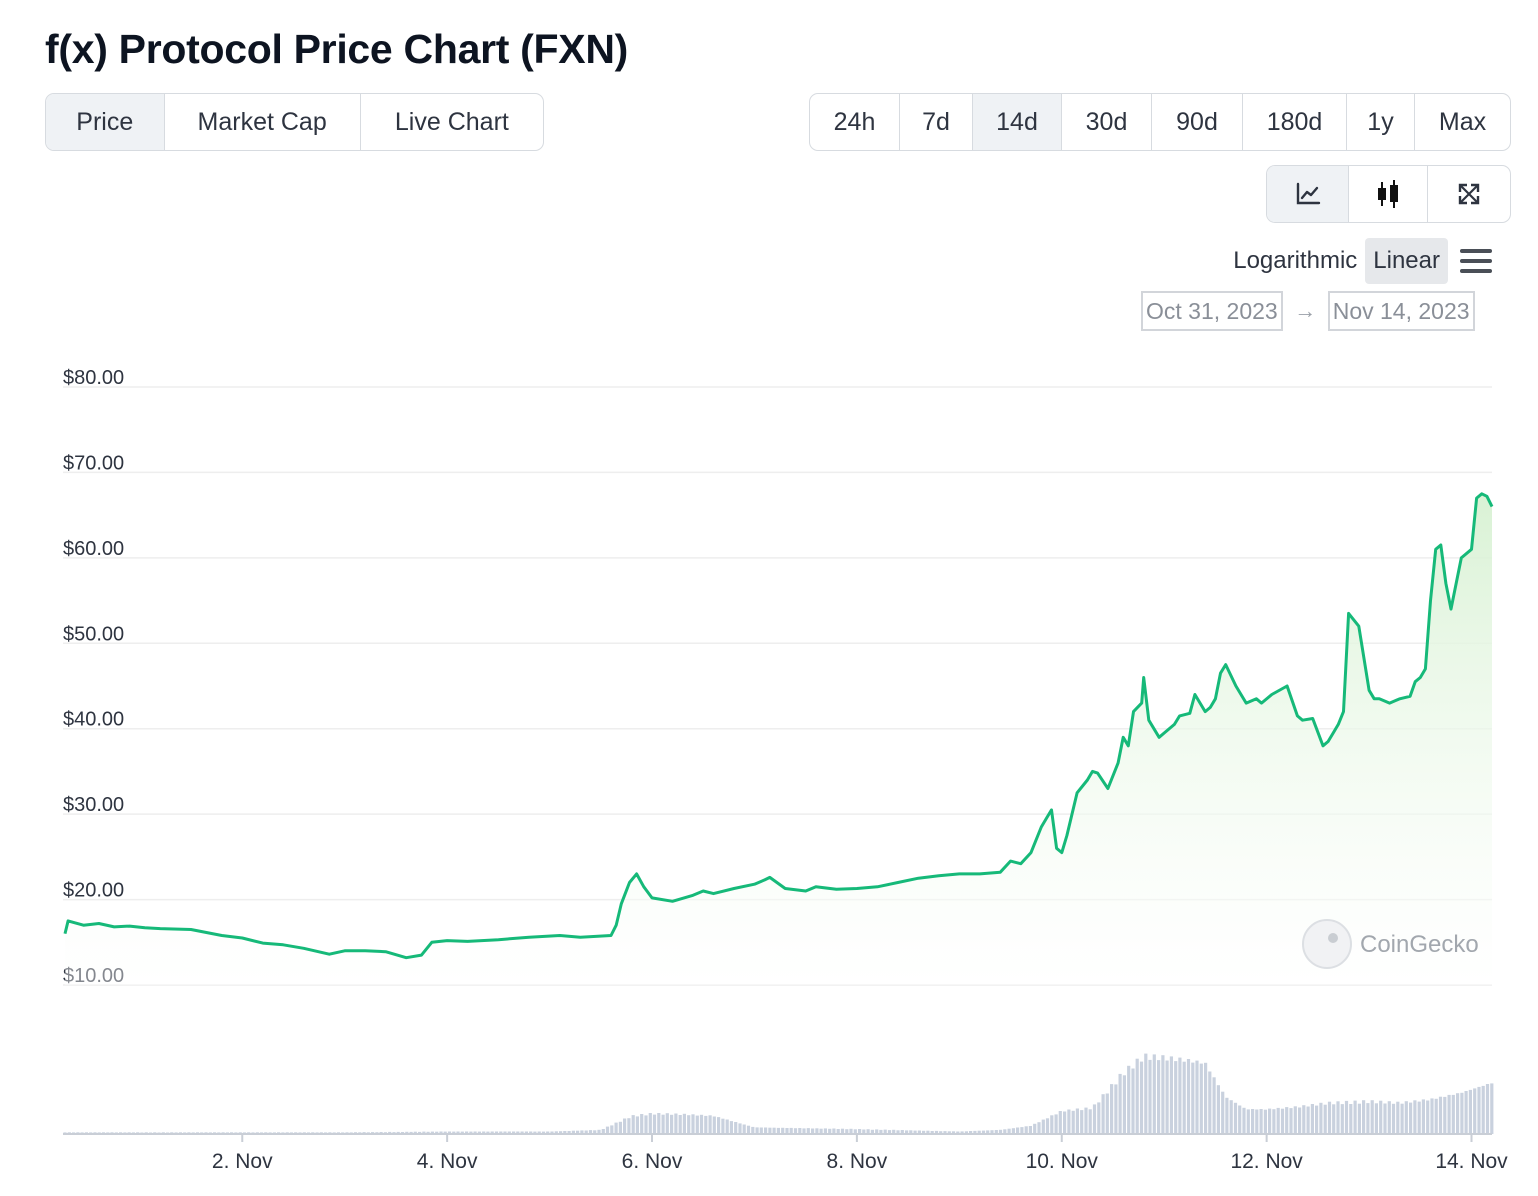 This screenshot has height=1196, width=1538. I want to click on y-tick-label: $80.00, so click(93, 378).